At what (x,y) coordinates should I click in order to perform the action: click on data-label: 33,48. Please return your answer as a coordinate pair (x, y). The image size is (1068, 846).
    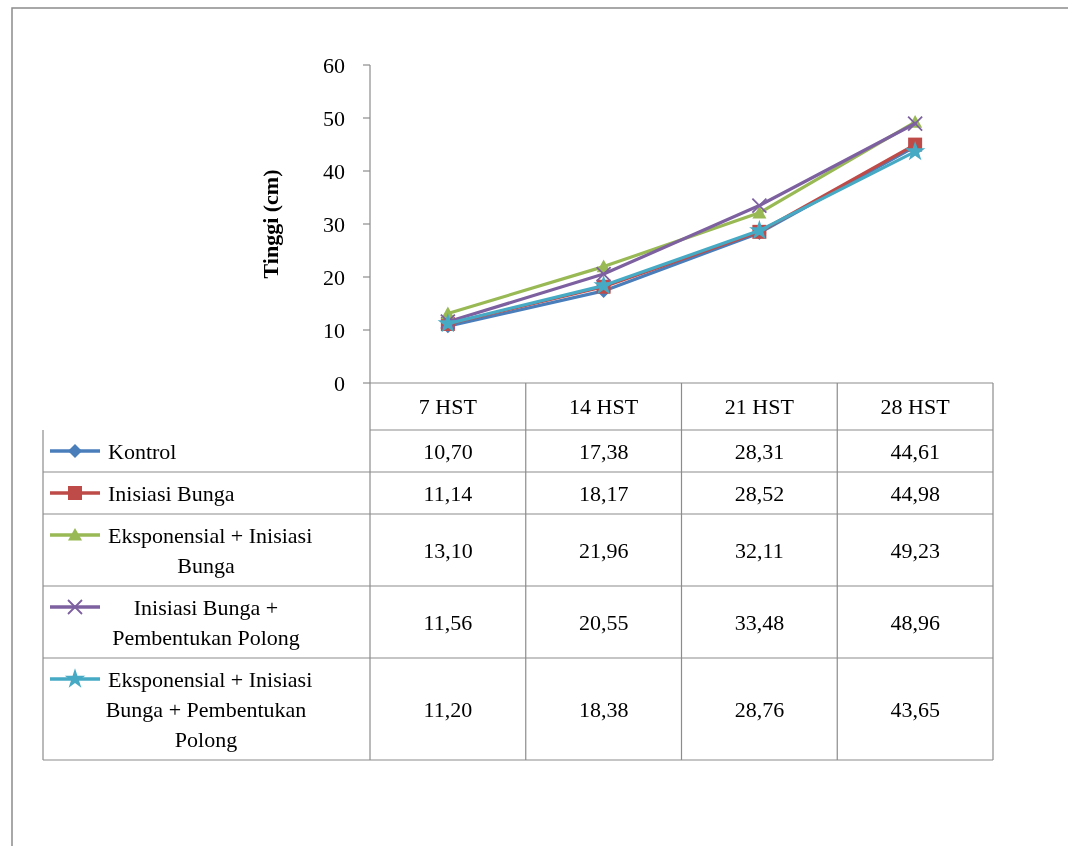
    Looking at the image, I should click on (759, 622).